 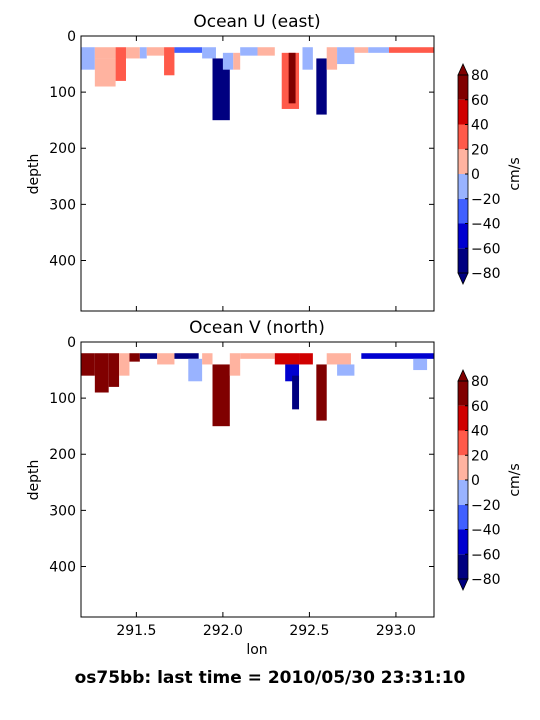 I want to click on colorbar-tick-label: 80, so click(x=480, y=76).